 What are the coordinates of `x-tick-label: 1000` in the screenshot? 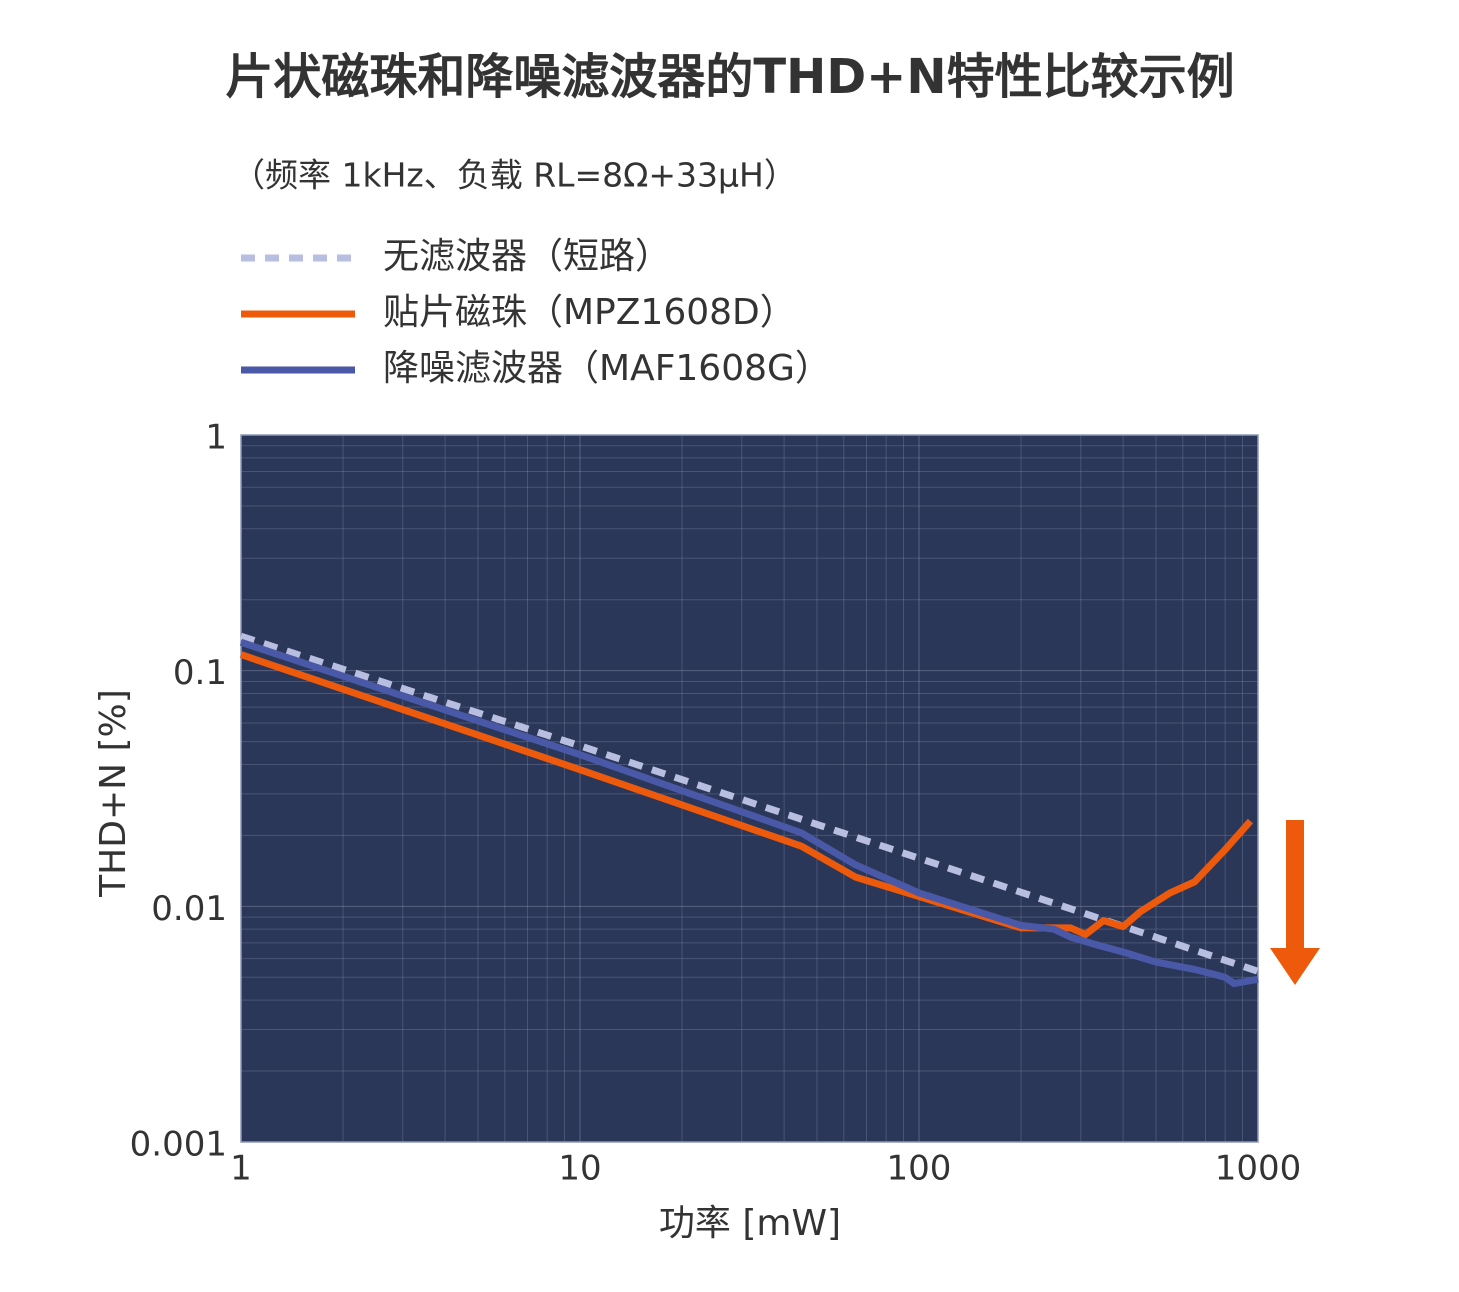 It's located at (1258, 1169).